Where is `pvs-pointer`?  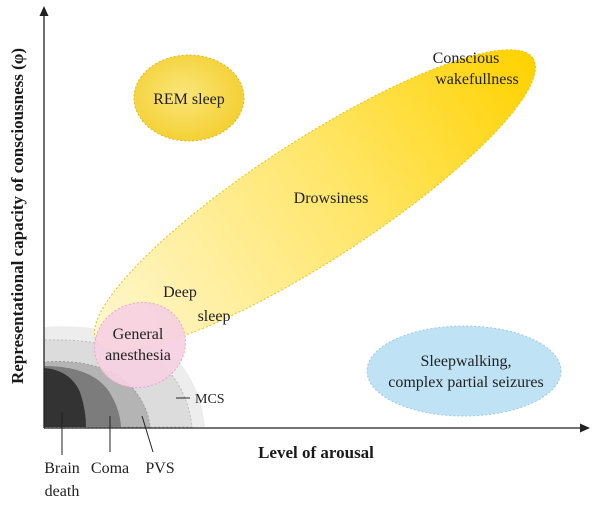
pvs-pointer is located at coordinates (147, 434).